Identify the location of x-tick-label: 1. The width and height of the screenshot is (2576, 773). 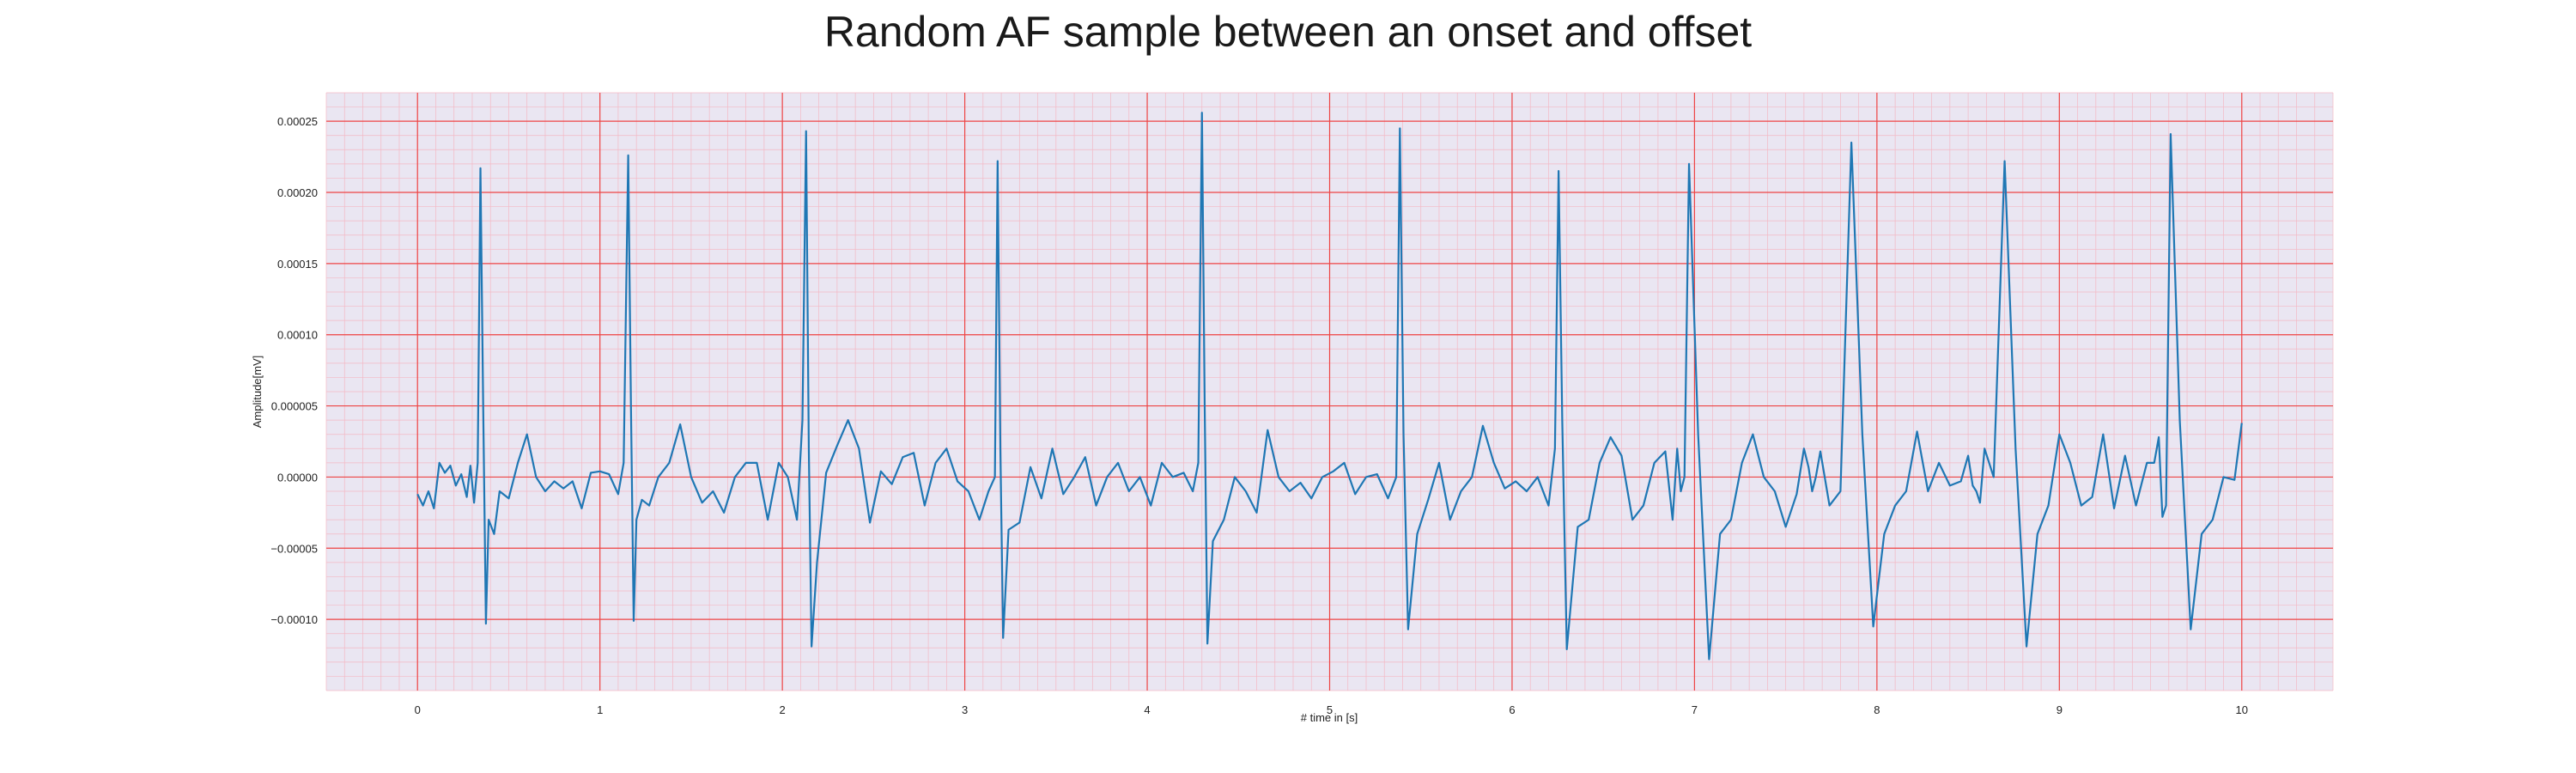
(600, 709).